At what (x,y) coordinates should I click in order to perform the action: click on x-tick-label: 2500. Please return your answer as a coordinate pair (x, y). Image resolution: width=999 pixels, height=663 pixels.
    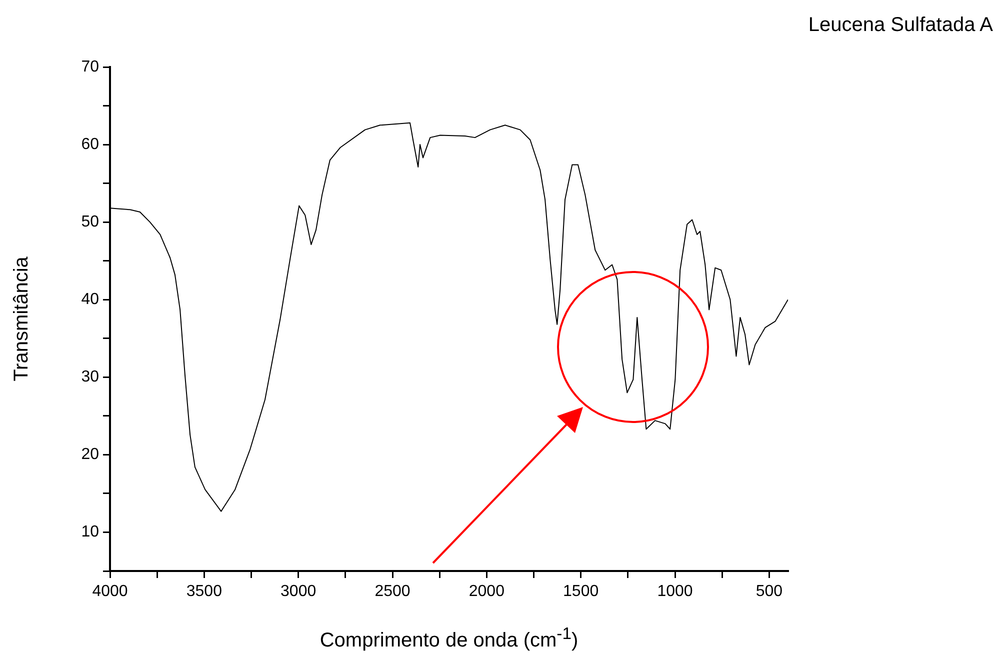
    Looking at the image, I should click on (392, 591).